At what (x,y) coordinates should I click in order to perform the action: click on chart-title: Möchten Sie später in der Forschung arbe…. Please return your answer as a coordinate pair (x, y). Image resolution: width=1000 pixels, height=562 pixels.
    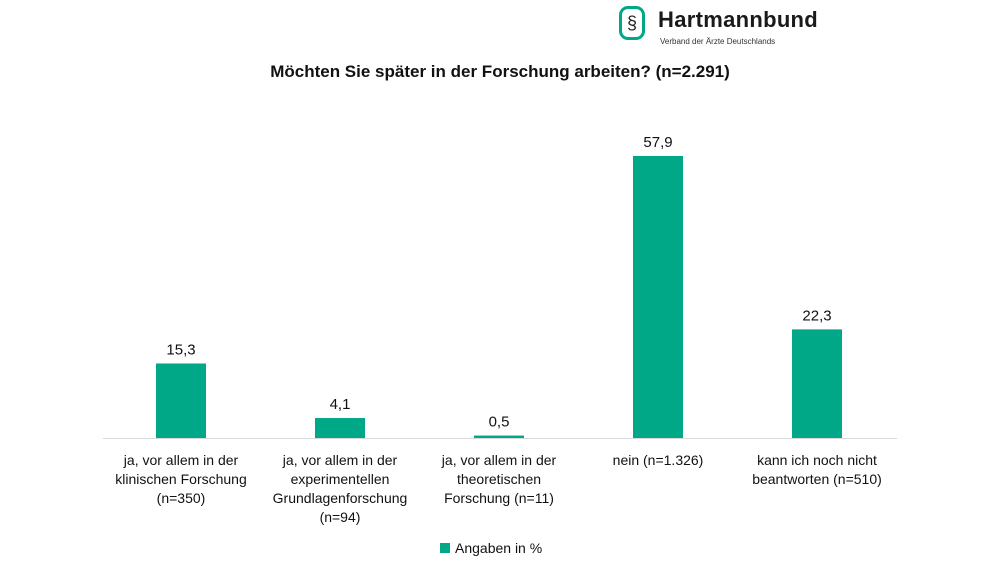
    Looking at the image, I should click on (500, 71).